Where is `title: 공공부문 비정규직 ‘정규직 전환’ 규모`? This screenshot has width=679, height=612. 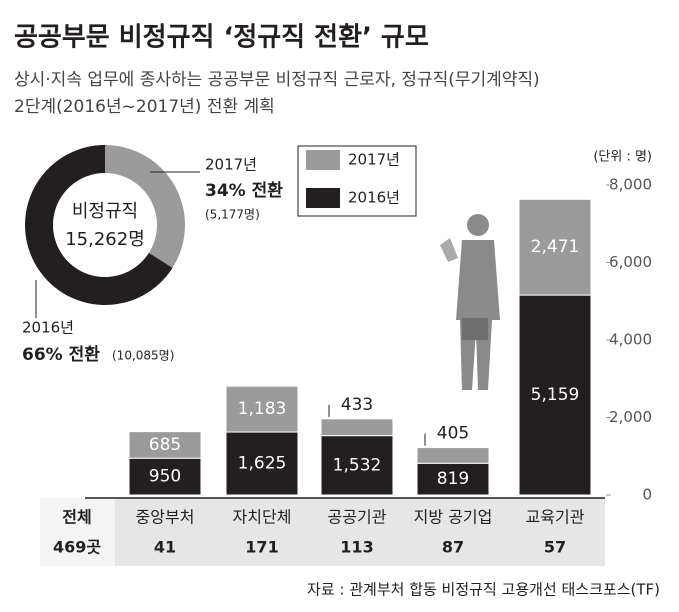 title: 공공부문 비정규직 ‘정규직 전환’ 규모 is located at coordinates (221, 38).